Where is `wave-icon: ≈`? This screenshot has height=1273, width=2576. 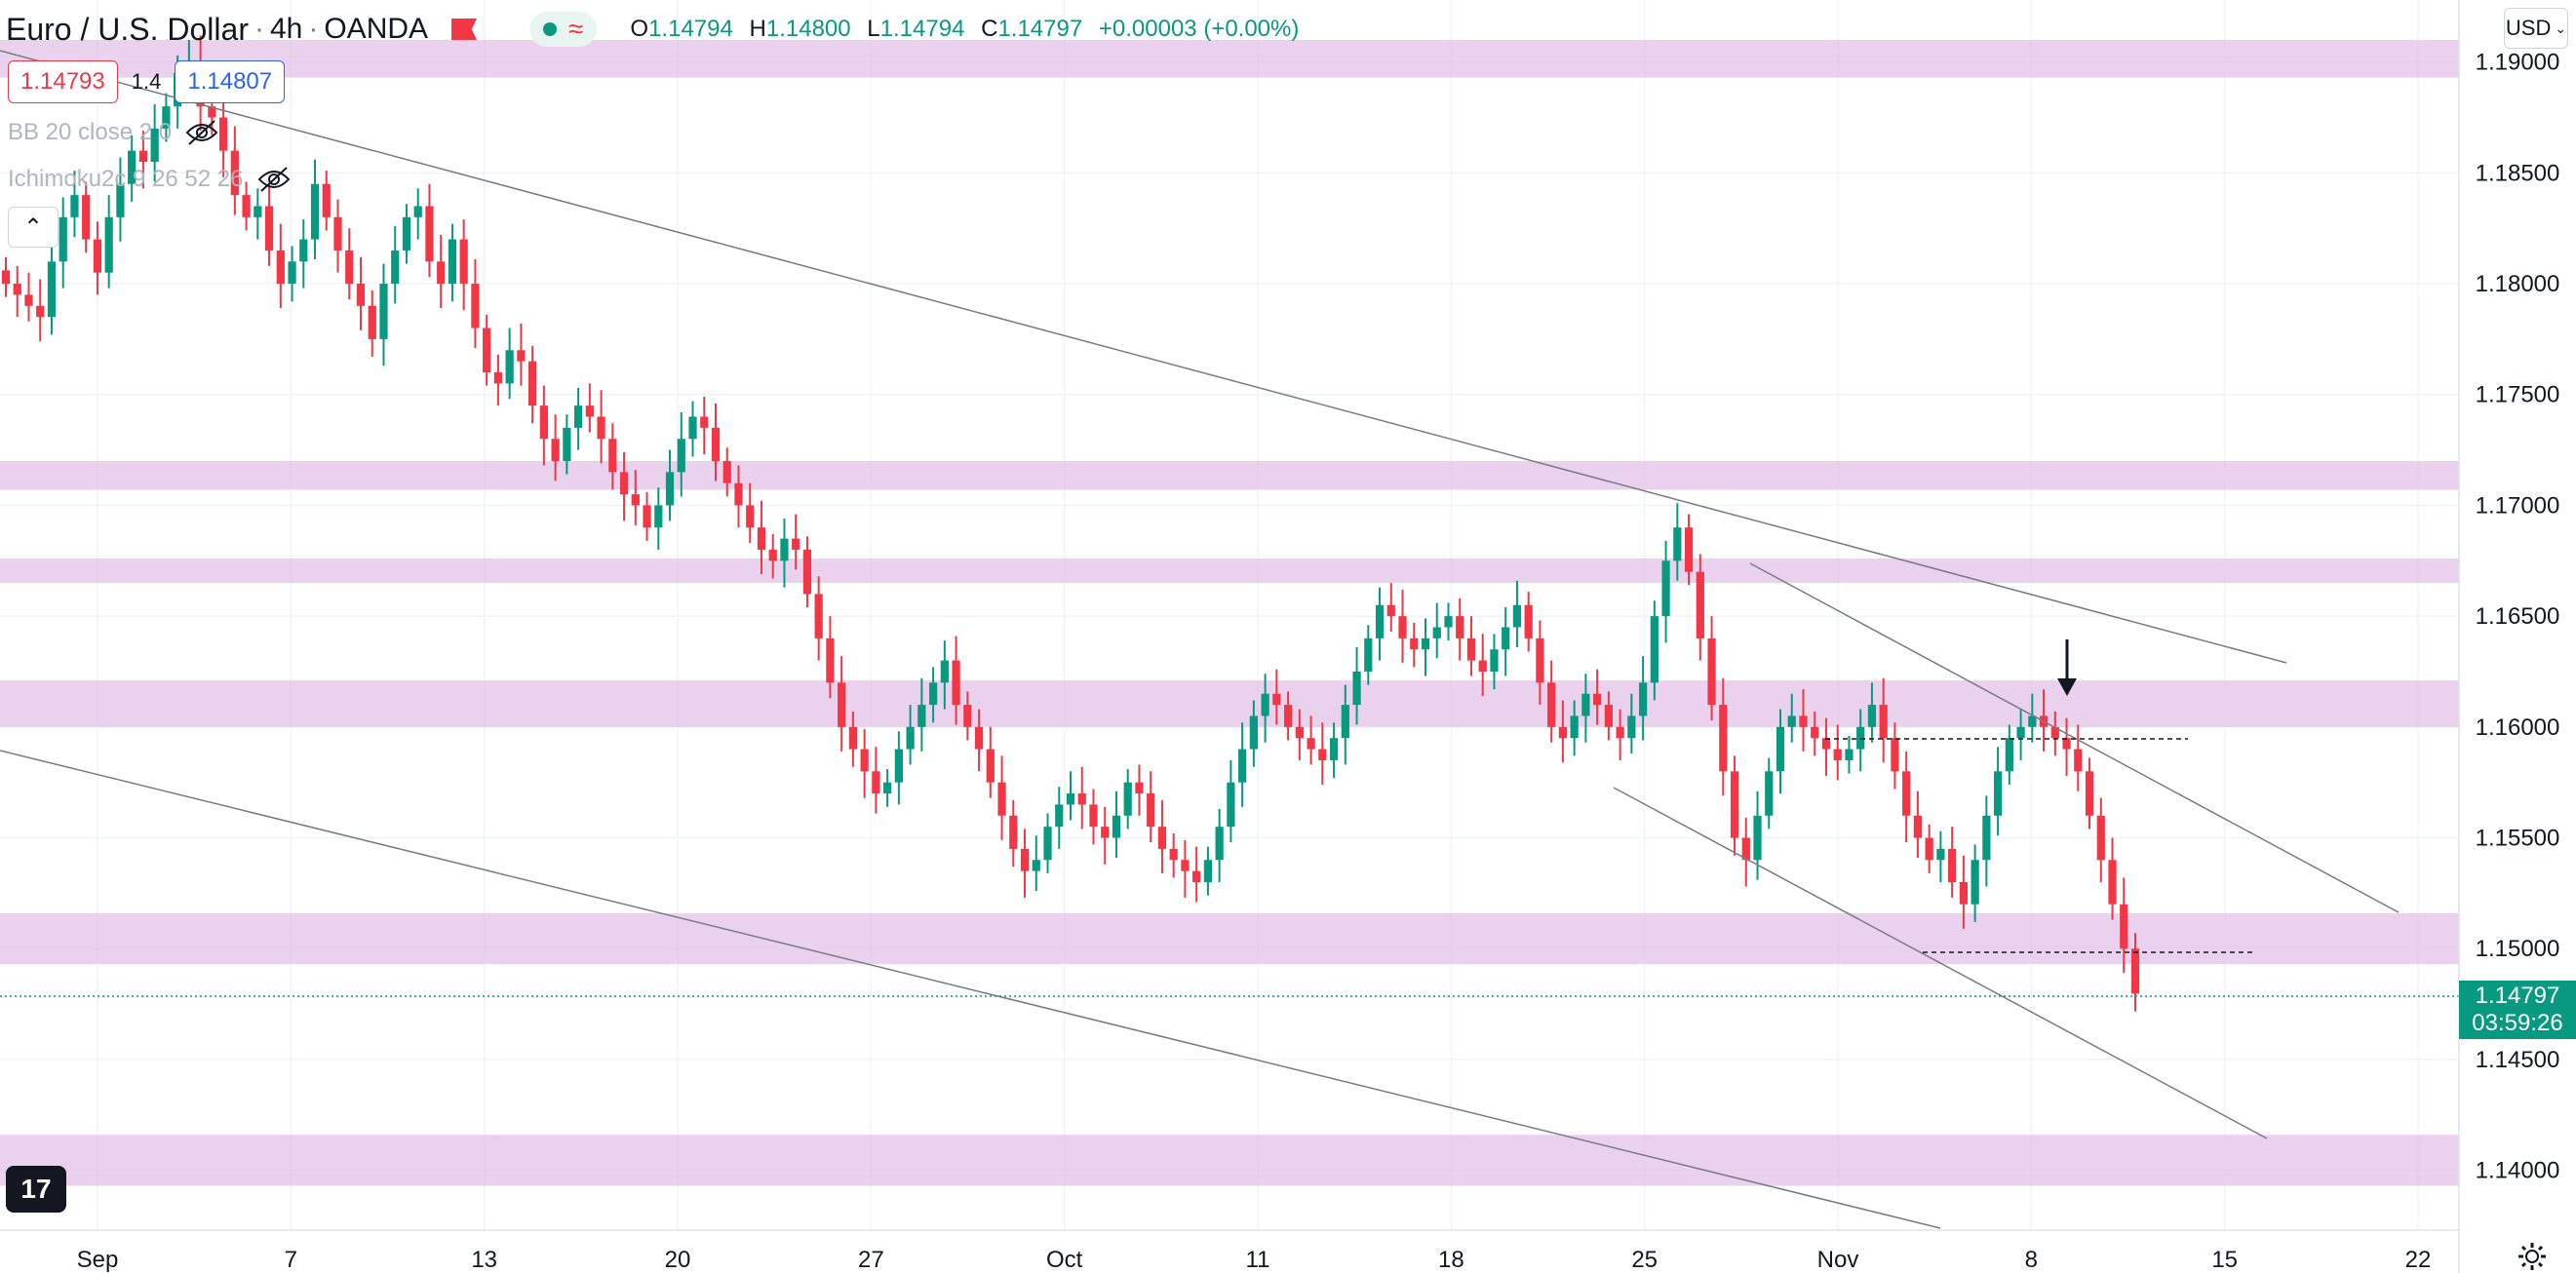 wave-icon: ≈ is located at coordinates (576, 29).